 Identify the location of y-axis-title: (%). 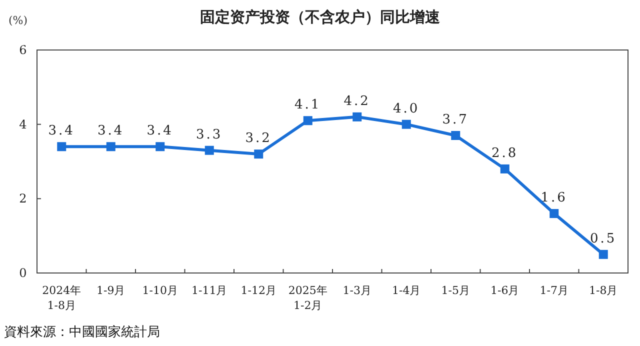
(18, 20).